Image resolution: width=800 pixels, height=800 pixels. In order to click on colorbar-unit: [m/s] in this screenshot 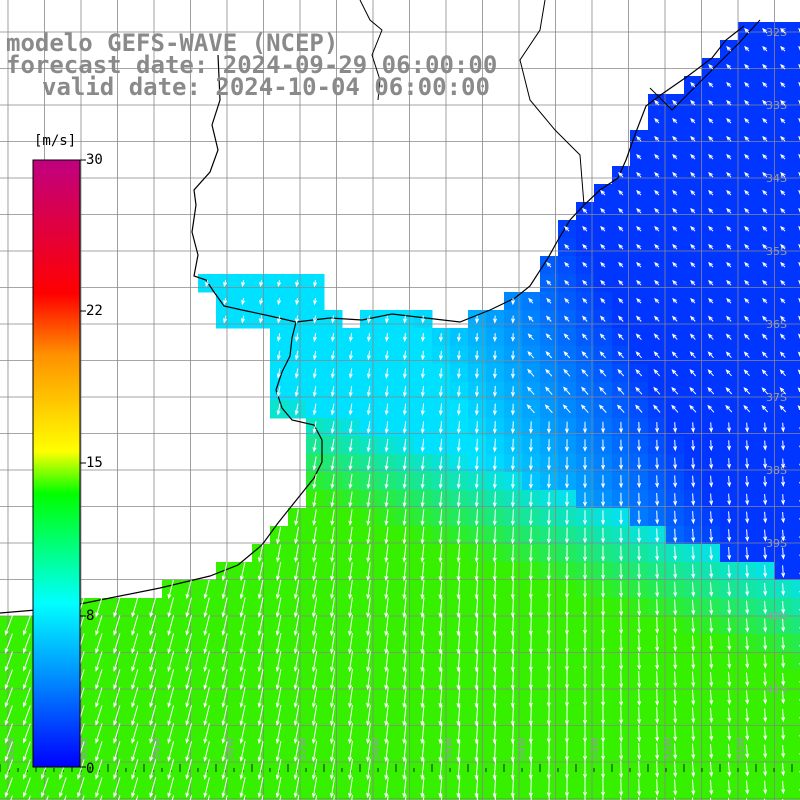, I will do `click(55, 141)`.